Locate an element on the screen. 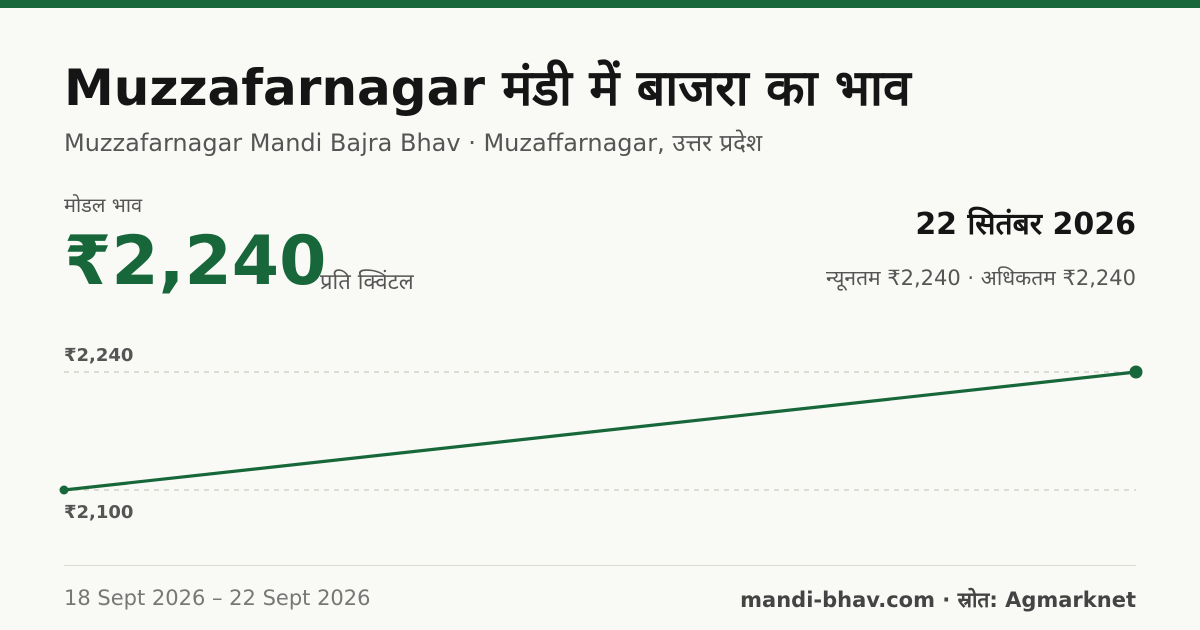  y-label-min: ₹2,100 is located at coordinates (98, 512).